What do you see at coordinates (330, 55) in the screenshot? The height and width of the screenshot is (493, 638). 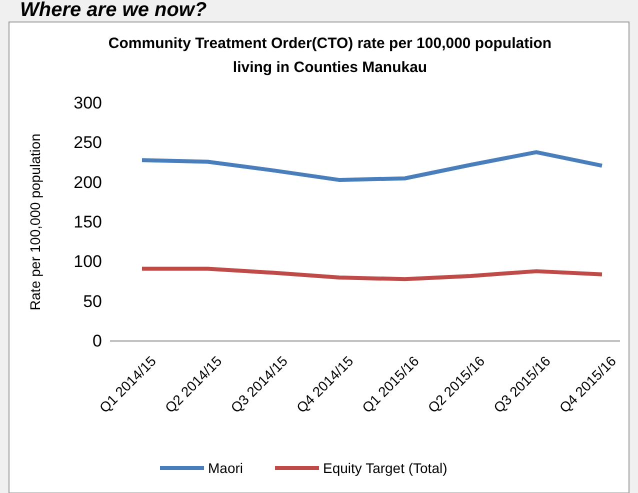 I see `chart-title: Community Treatment Order(CTO) rate per 100,000 population living in Counties Manukau` at bounding box center [330, 55].